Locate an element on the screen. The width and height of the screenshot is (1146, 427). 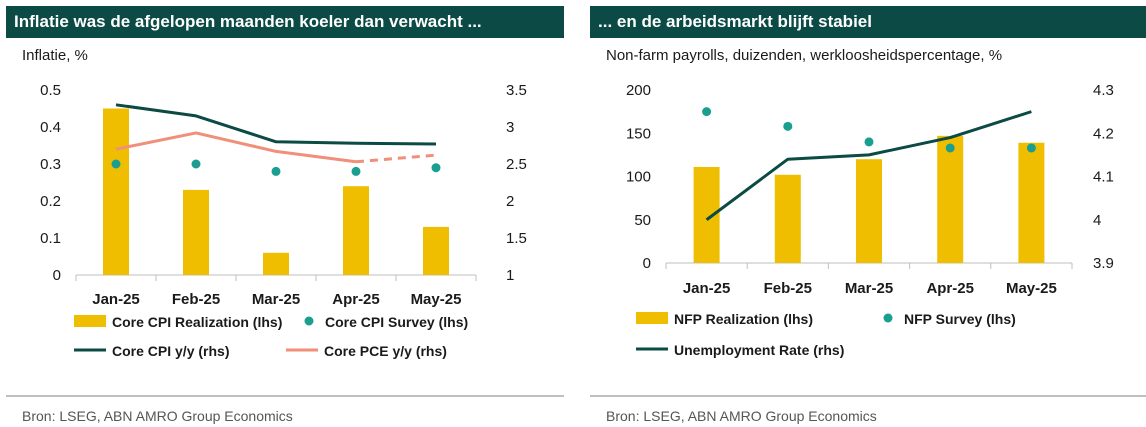
y-right-tick-label: 4.3 is located at coordinates (1103, 90).